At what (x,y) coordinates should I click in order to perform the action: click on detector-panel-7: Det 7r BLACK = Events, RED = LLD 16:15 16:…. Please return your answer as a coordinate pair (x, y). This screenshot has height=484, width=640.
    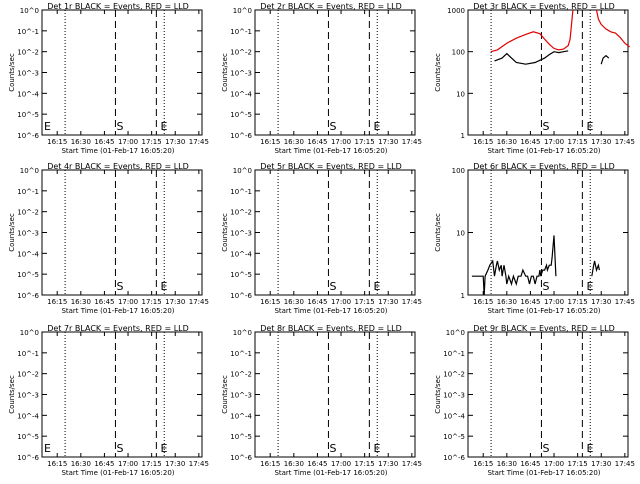
    Looking at the image, I should click on (108, 400).